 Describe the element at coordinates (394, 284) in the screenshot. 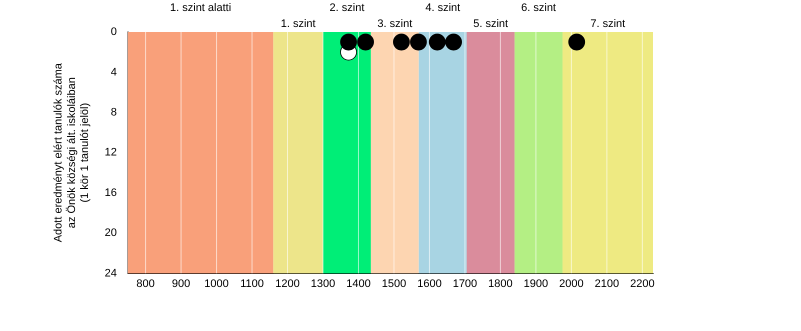

I see `x-tick-label: 1500` at that location.